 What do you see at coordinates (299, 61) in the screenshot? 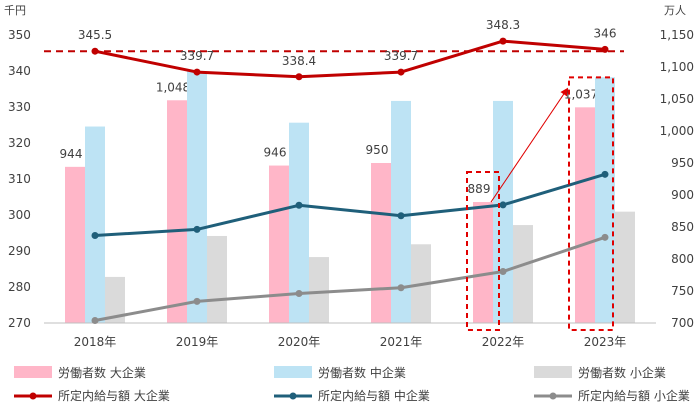
I see `line-data-label: 338.4` at bounding box center [299, 61].